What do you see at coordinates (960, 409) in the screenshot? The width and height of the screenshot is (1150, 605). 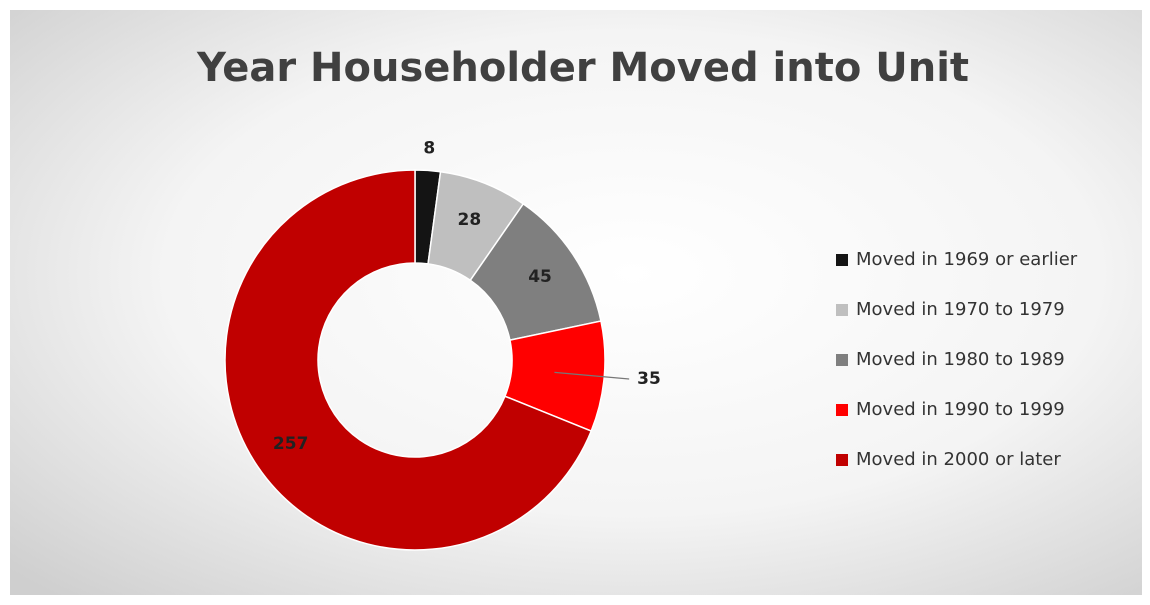 I see `legend-label: Moved in 1990 to 1999` at bounding box center [960, 409].